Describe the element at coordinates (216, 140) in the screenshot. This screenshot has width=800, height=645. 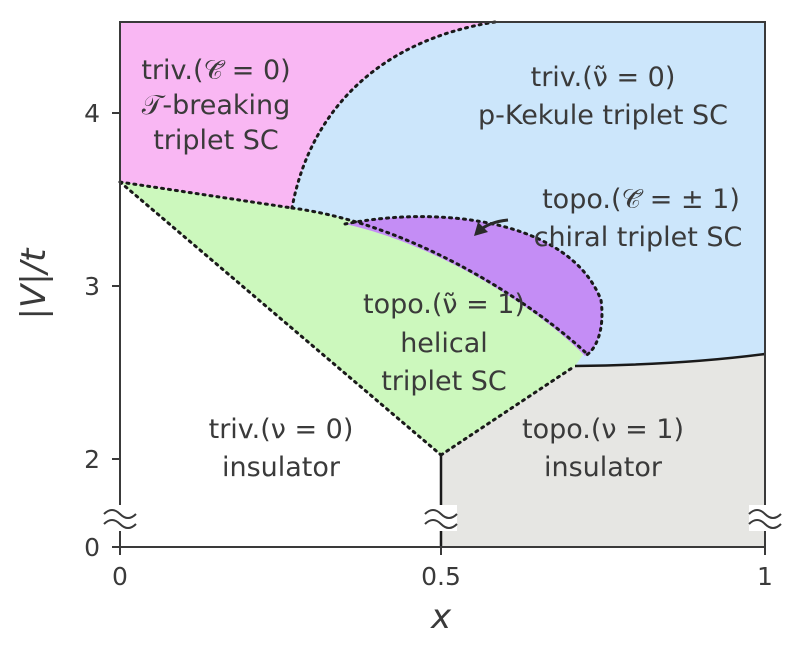
I see `region-label-pink-line3: triplet SC` at that location.